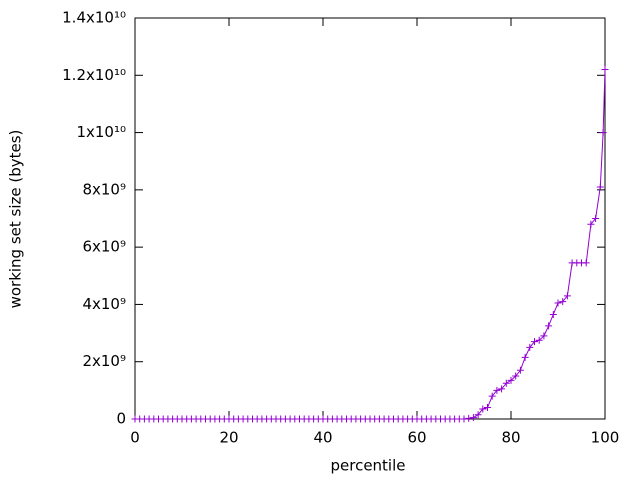  What do you see at coordinates (322, 438) in the screenshot?
I see `x-tick-label: 40` at bounding box center [322, 438].